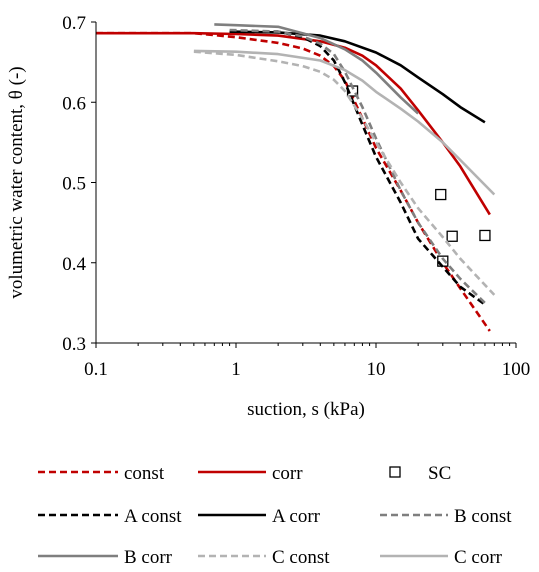 The image size is (539, 572). I want to click on legend-label-const: const, so click(144, 473).